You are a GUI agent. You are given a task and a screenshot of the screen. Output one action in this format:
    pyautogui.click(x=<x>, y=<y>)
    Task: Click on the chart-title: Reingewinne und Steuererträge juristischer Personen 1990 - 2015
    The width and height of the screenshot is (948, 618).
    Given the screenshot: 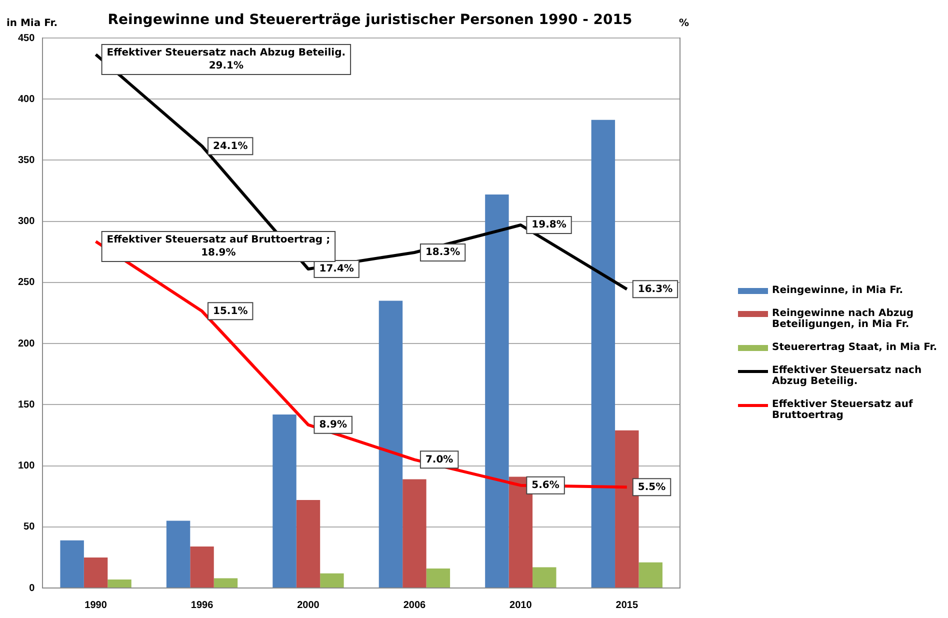 What is the action you would take?
    pyautogui.click(x=370, y=20)
    